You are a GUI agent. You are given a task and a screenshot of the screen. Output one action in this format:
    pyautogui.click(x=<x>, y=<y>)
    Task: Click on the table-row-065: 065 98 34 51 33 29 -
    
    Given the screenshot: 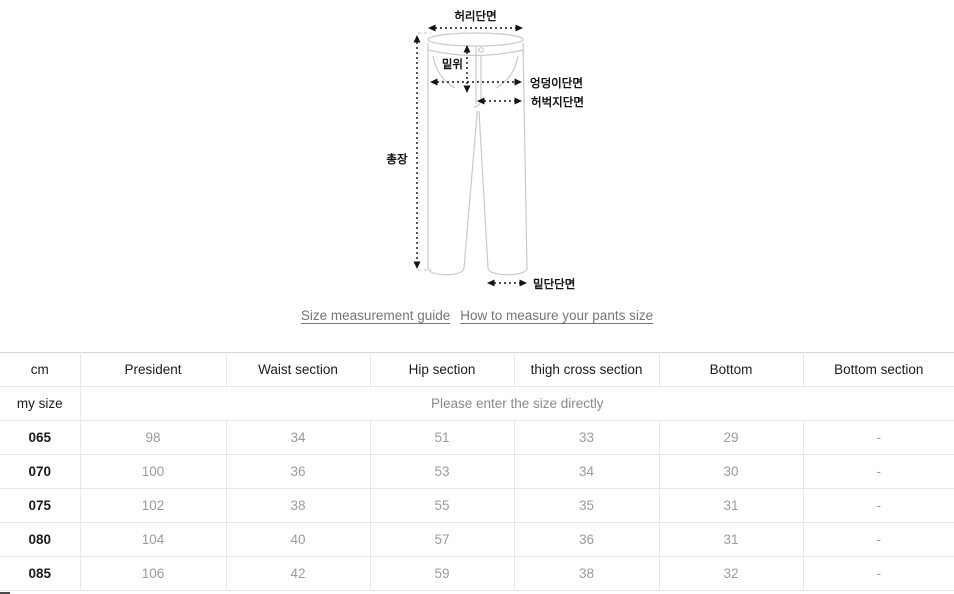 What is the action you would take?
    pyautogui.click(x=477, y=437)
    